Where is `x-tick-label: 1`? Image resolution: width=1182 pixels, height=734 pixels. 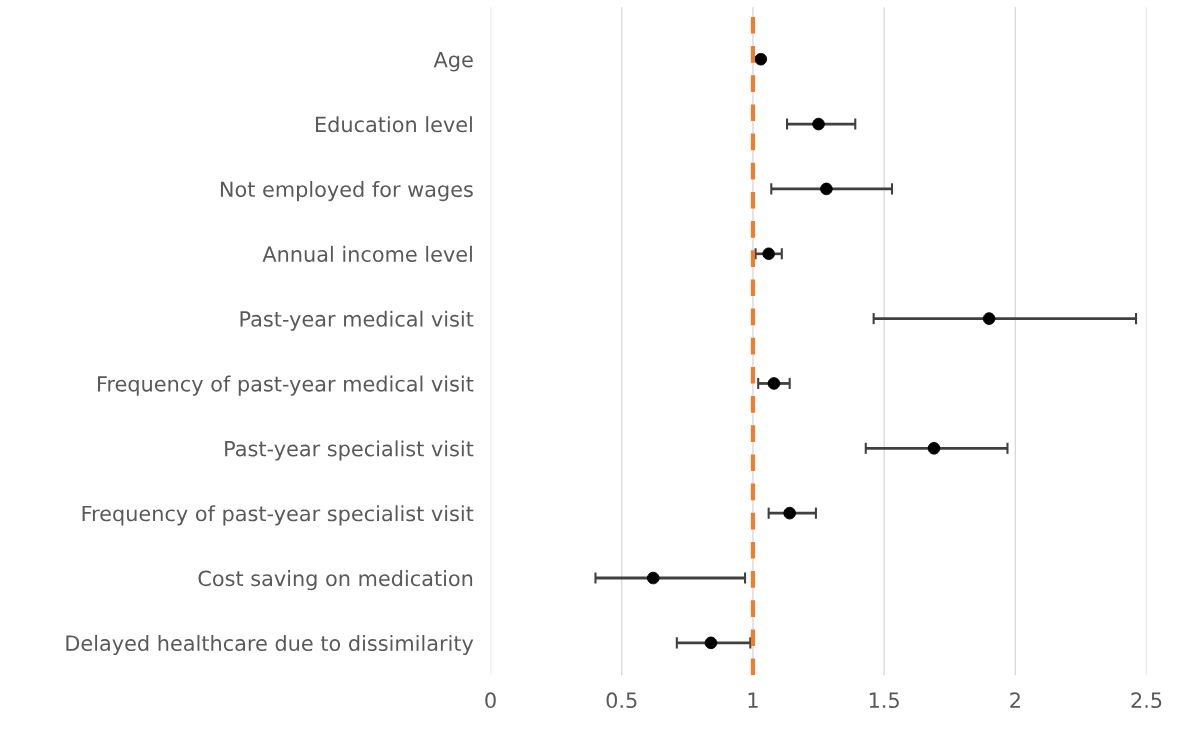 x-tick-label: 1 is located at coordinates (753, 700).